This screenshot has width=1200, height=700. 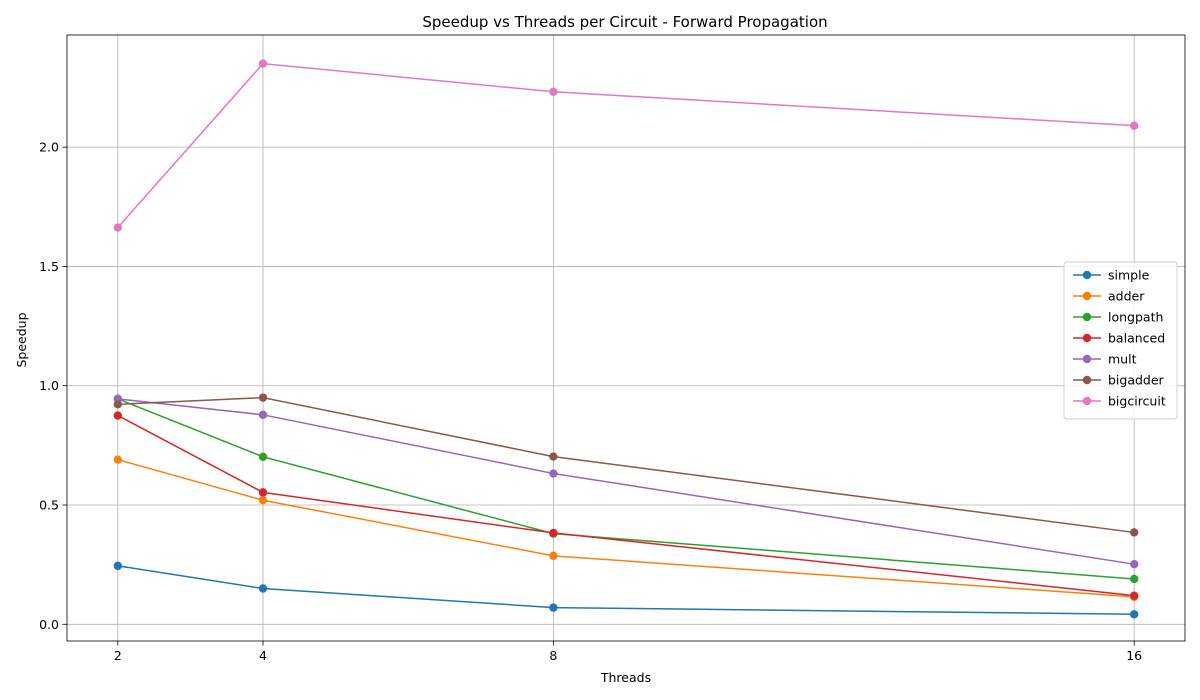 What do you see at coordinates (1122, 359) in the screenshot?
I see `legend-label: mult` at bounding box center [1122, 359].